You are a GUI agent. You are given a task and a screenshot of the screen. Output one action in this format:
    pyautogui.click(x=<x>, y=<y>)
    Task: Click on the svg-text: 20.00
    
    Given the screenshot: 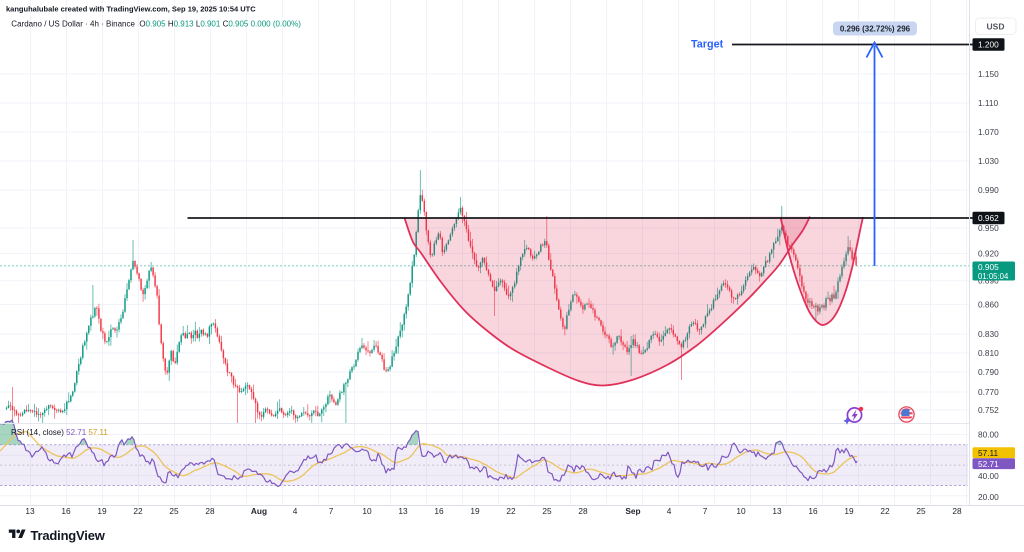 What is the action you would take?
    pyautogui.click(x=988, y=497)
    